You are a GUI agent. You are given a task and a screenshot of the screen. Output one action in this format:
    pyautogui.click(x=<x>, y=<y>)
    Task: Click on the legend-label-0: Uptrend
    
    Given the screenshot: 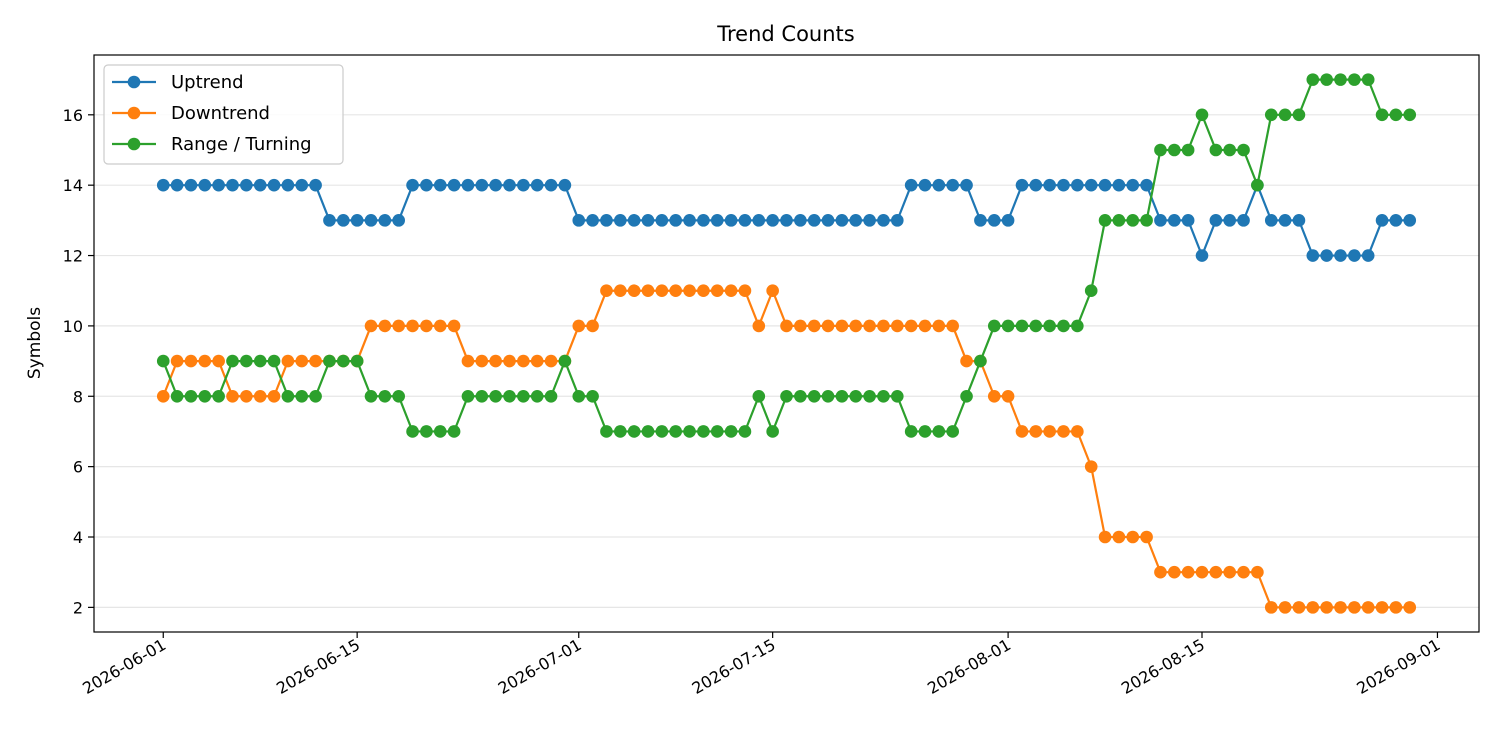 What is the action you would take?
    pyautogui.click(x=207, y=82)
    